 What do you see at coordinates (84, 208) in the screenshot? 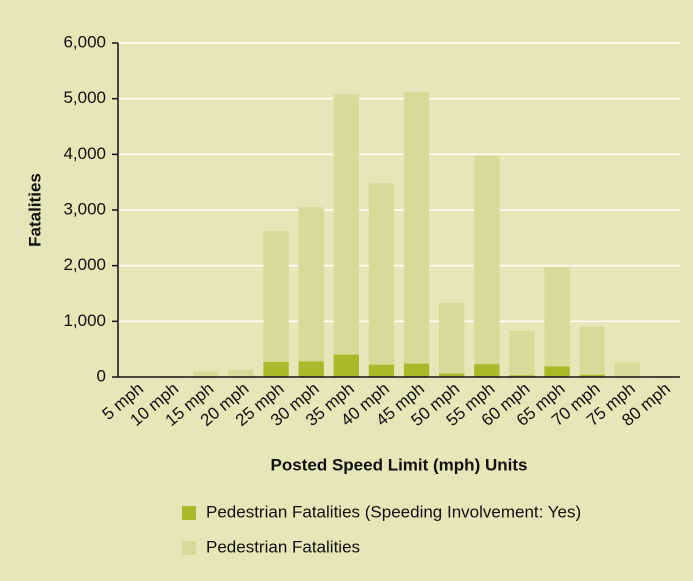
I see `y-tick-label: 3,000` at bounding box center [84, 208].